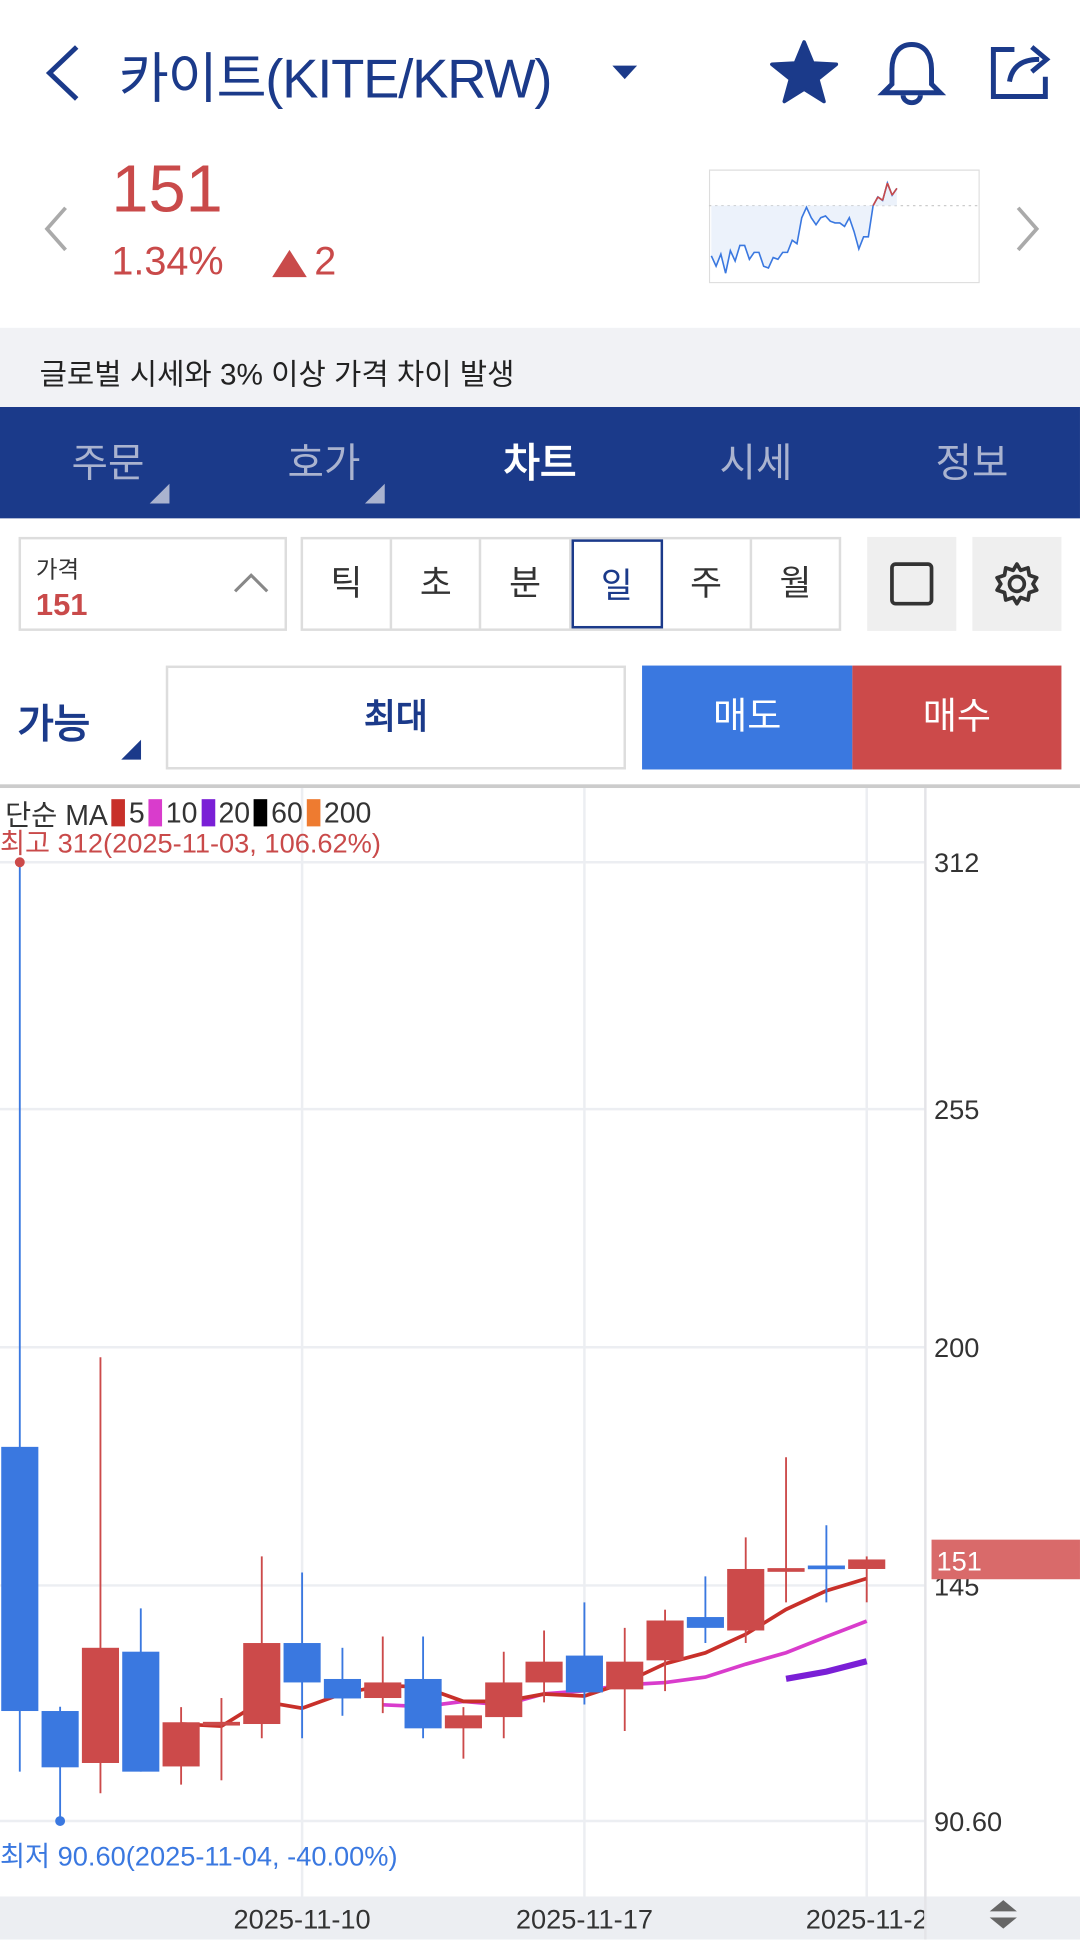 Image resolution: width=1080 pixels, height=1940 pixels. I want to click on tab-quotes: 시세, so click(756, 462).